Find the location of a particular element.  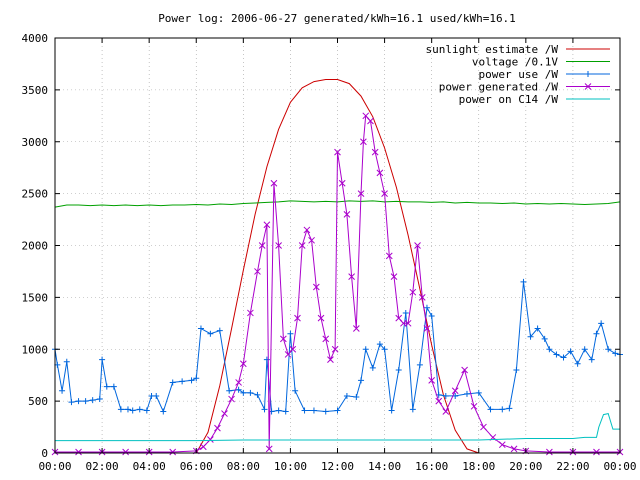

y-tick-label: 500 is located at coordinates (38, 401).